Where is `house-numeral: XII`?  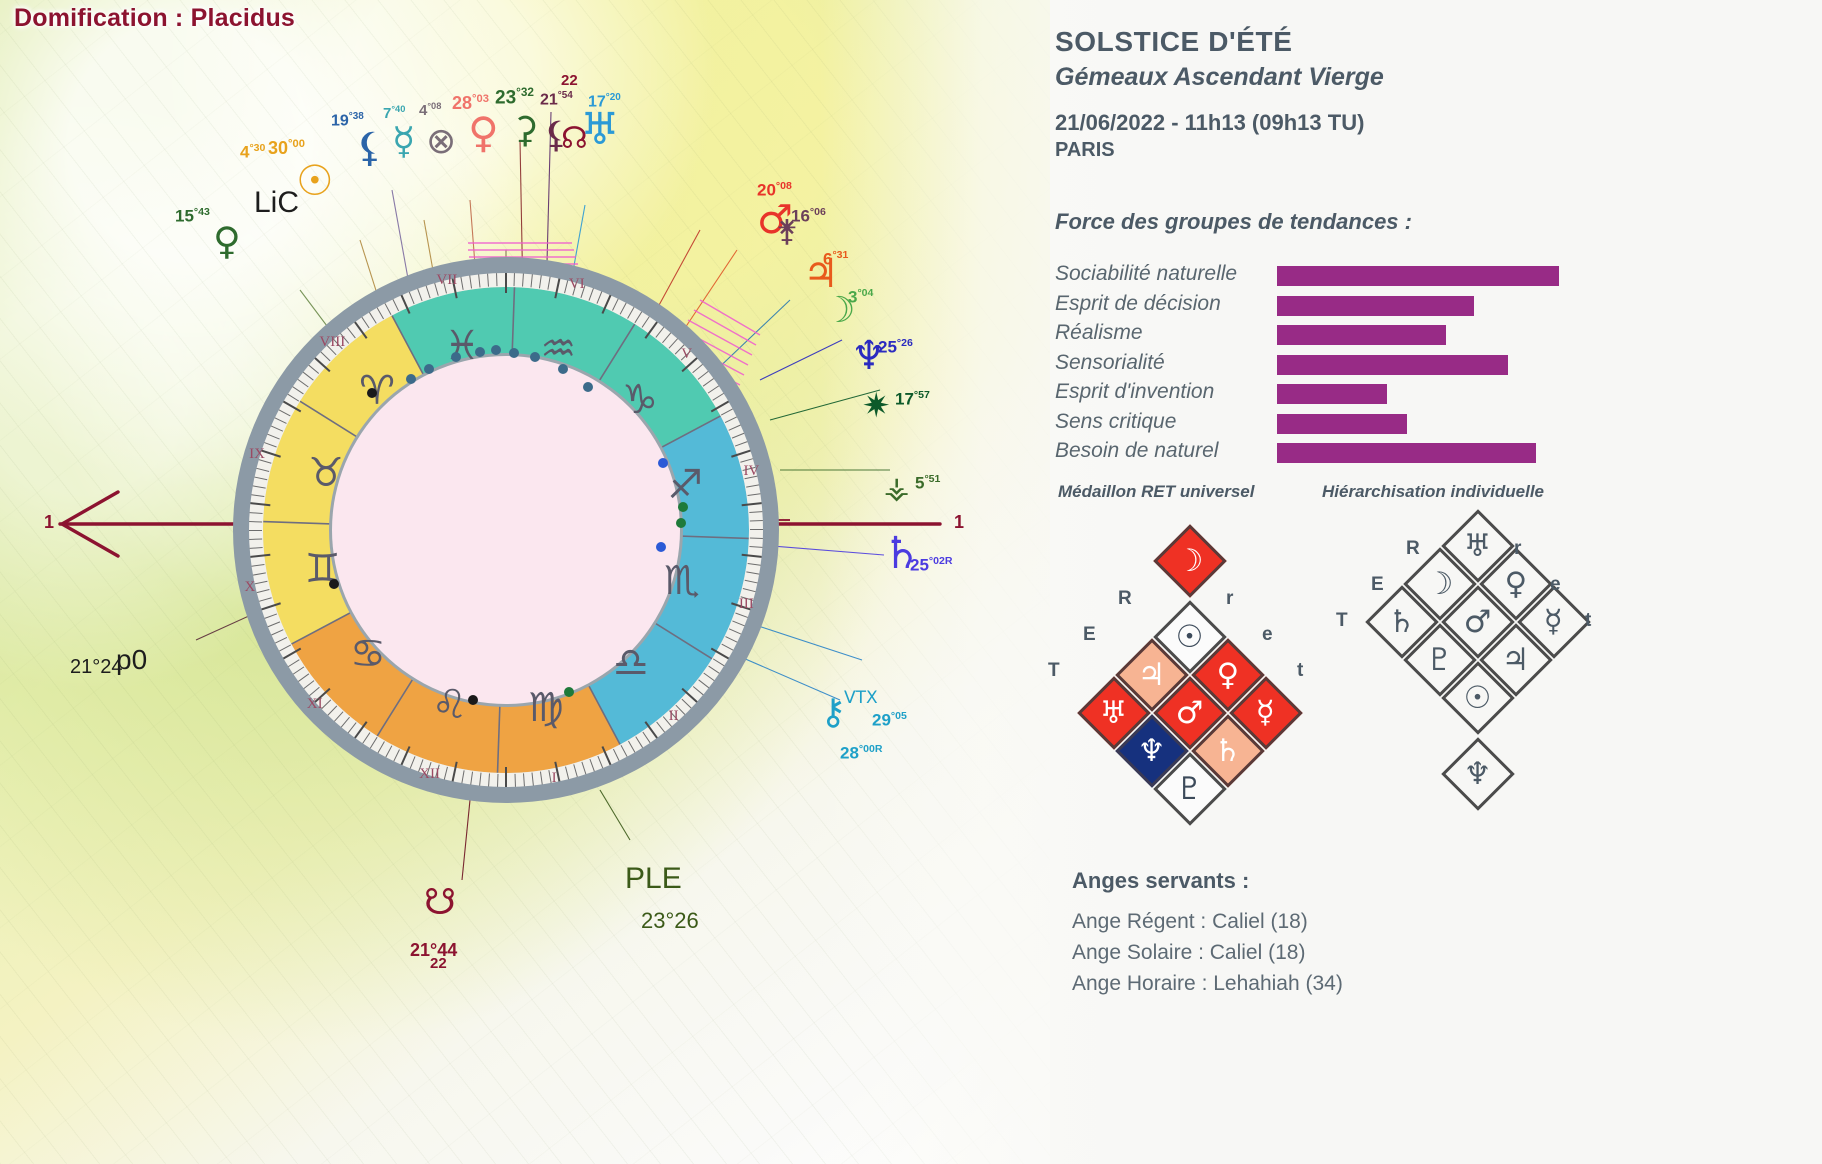
house-numeral: XII is located at coordinates (429, 773).